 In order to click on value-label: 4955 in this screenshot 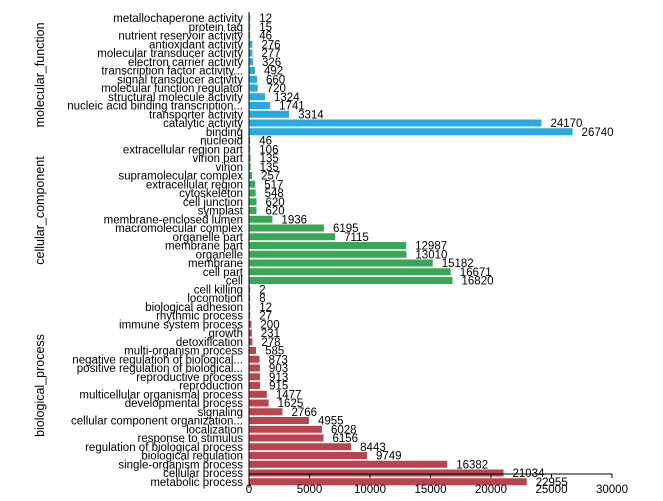, I will do `click(331, 422)`.